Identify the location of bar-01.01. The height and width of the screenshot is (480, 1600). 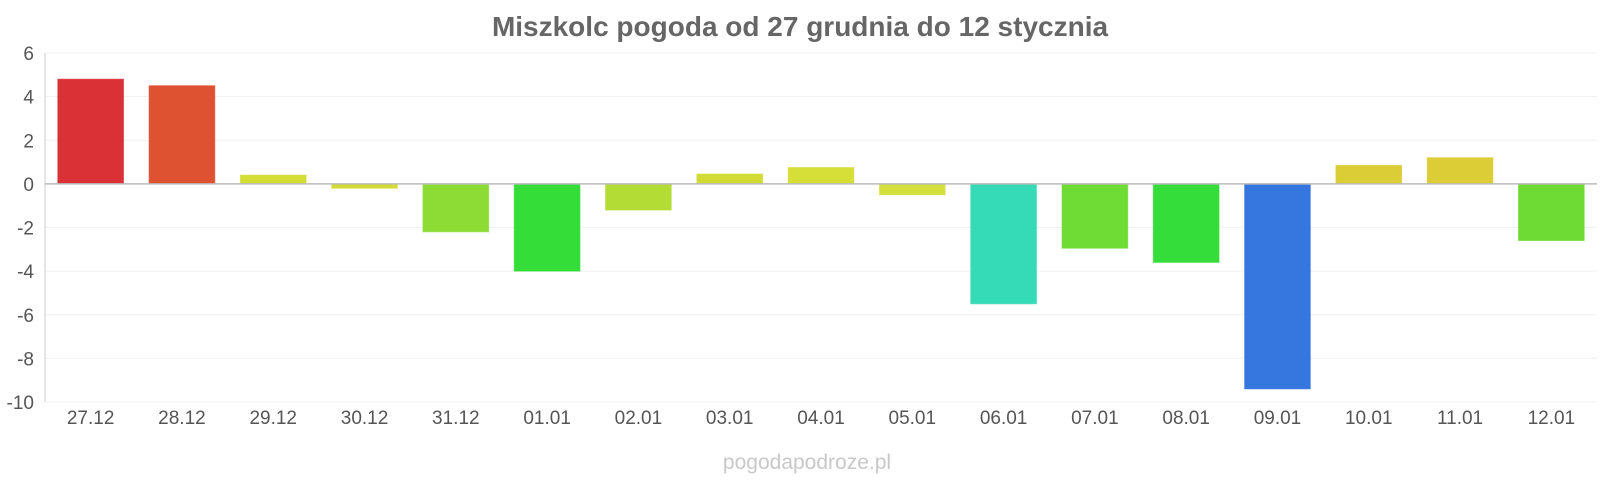
(547, 227).